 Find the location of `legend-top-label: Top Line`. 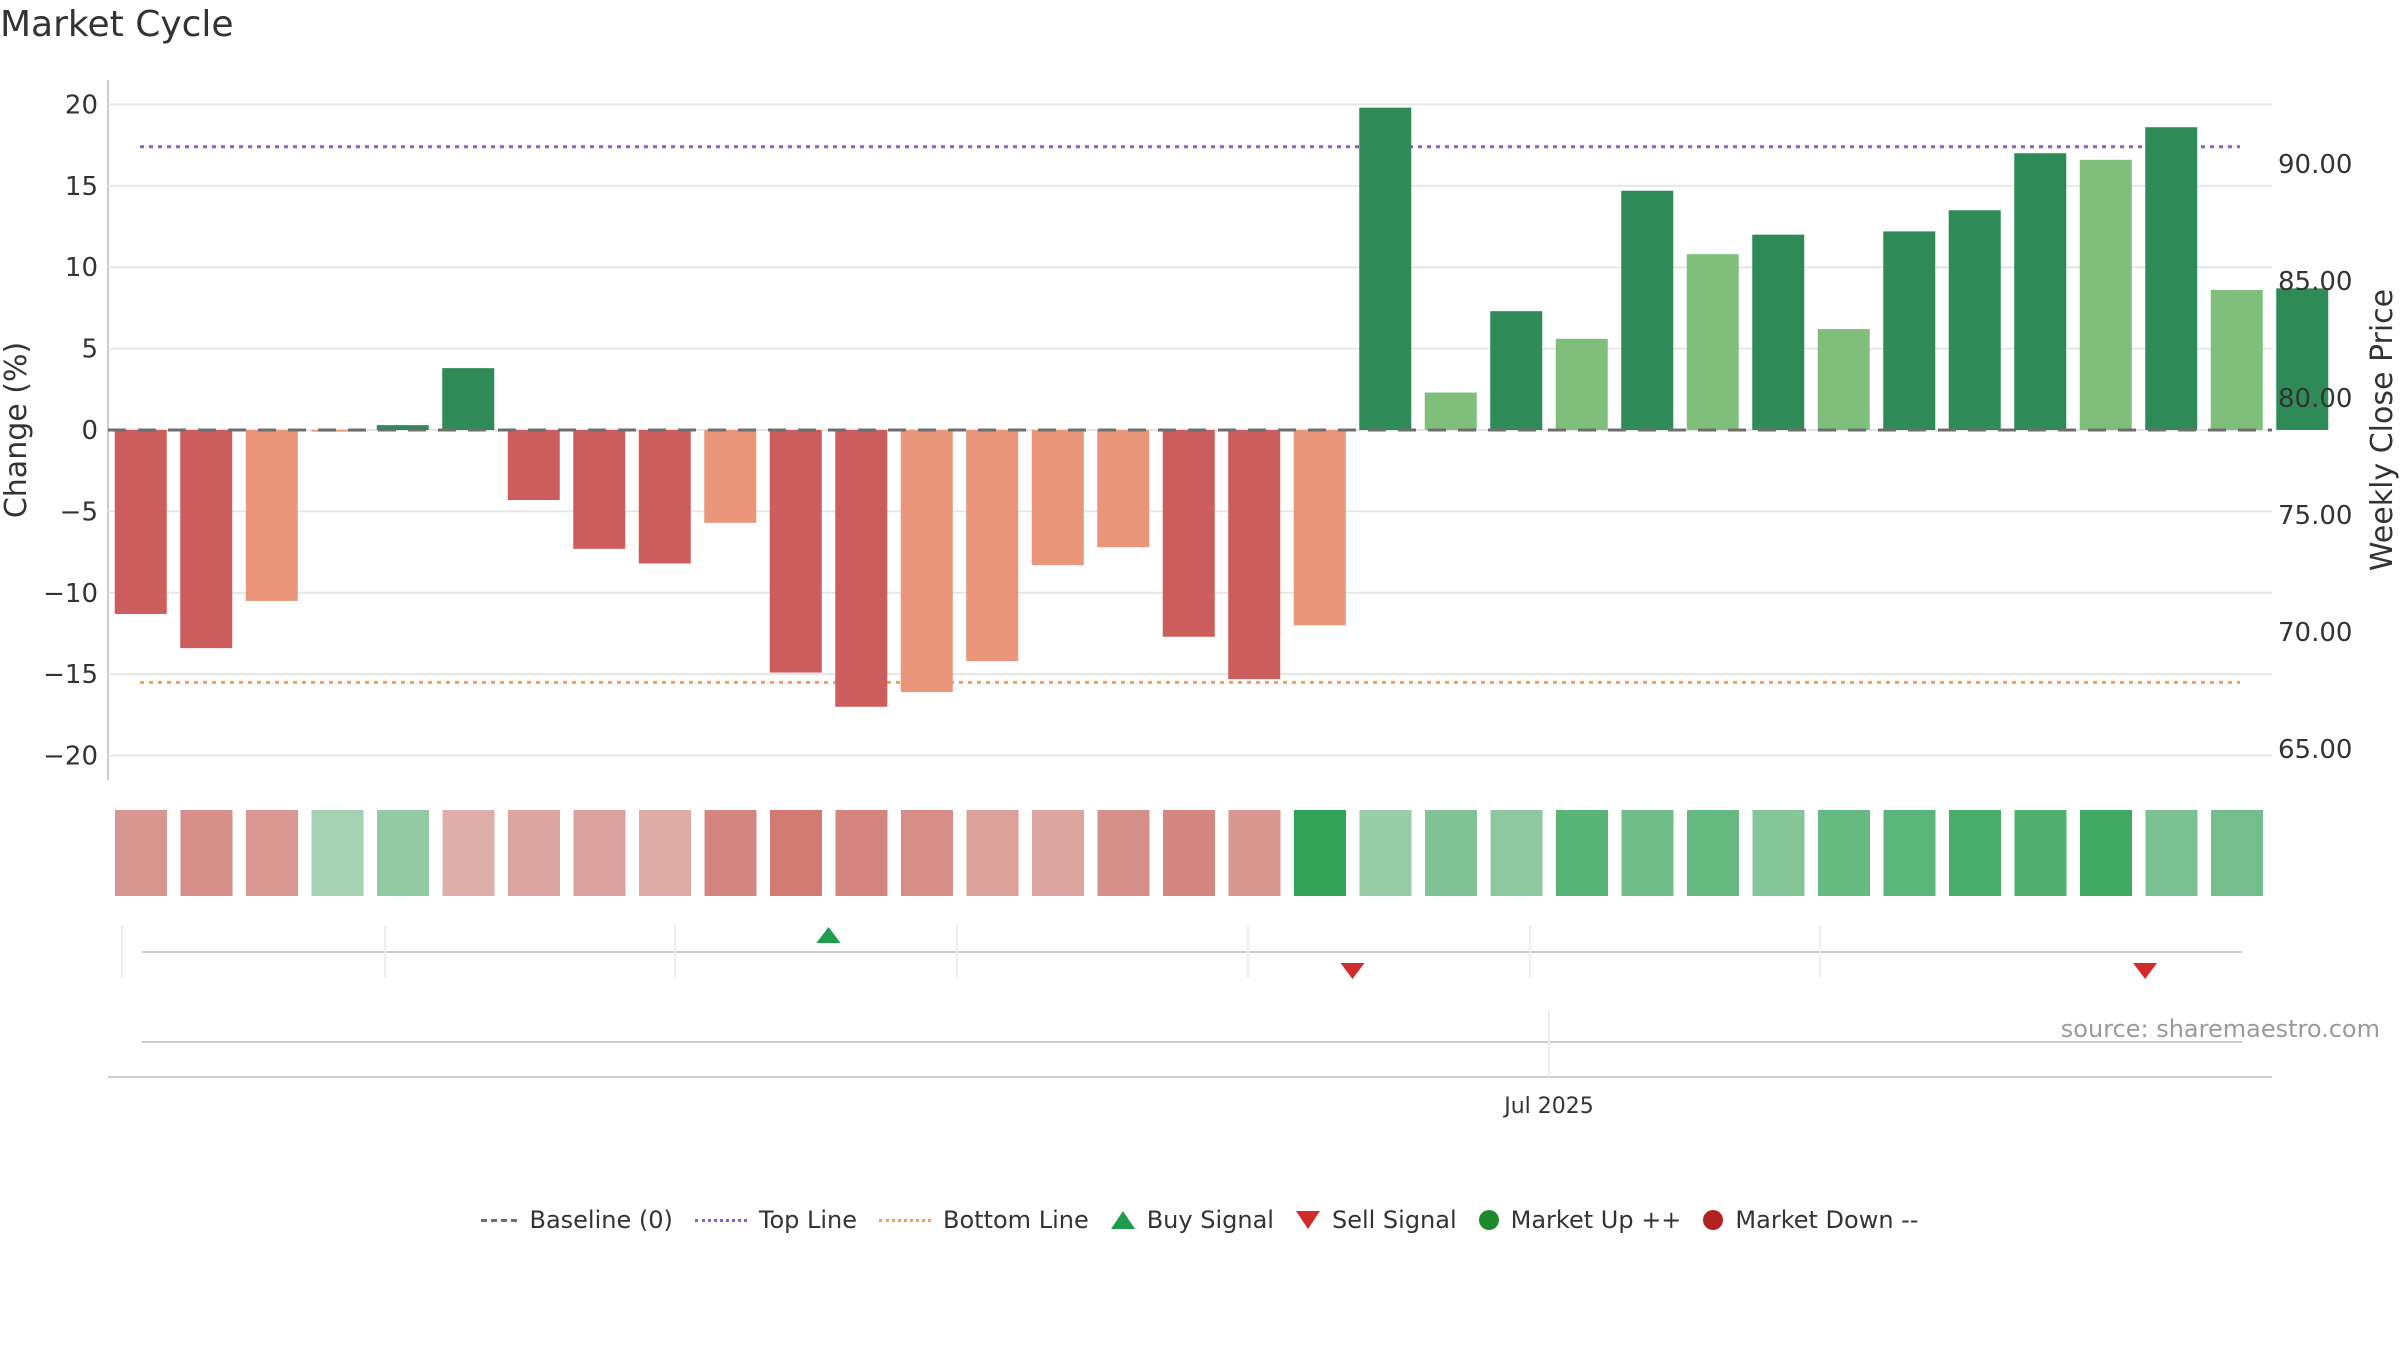

legend-top-label: Top Line is located at coordinates (808, 1220).